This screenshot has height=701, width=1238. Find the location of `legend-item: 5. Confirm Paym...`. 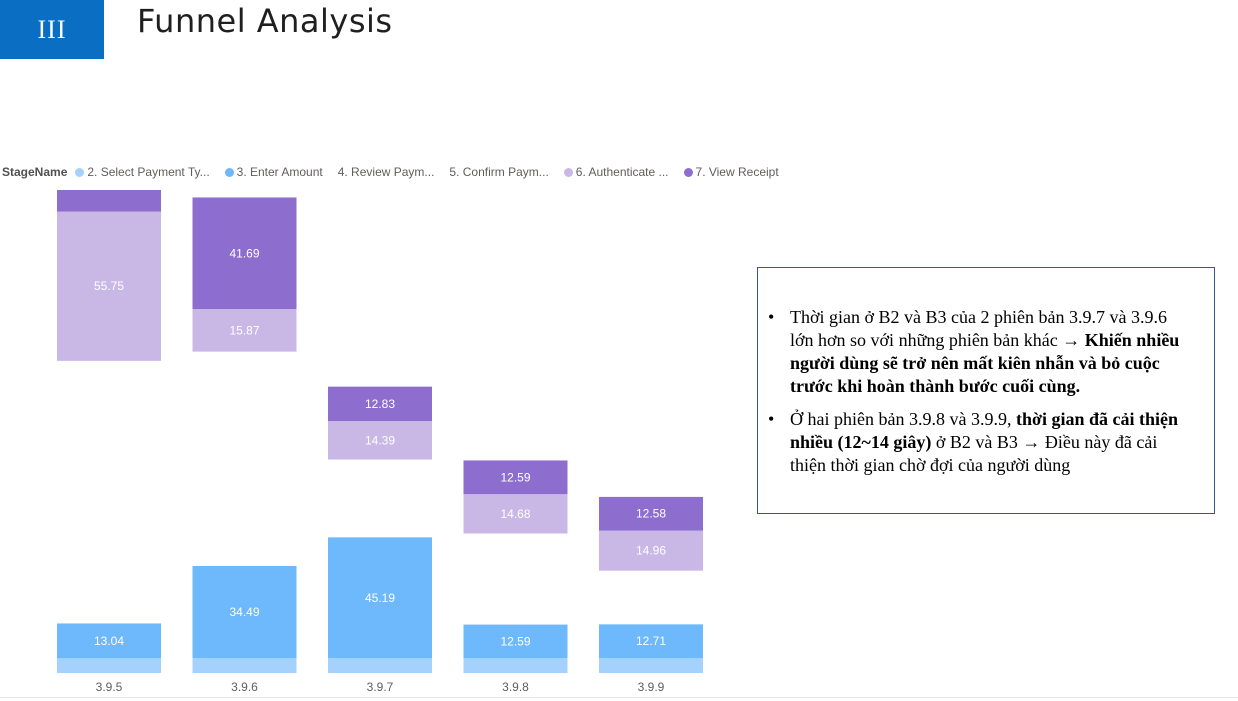

legend-item: 5. Confirm Paym... is located at coordinates (498, 172).